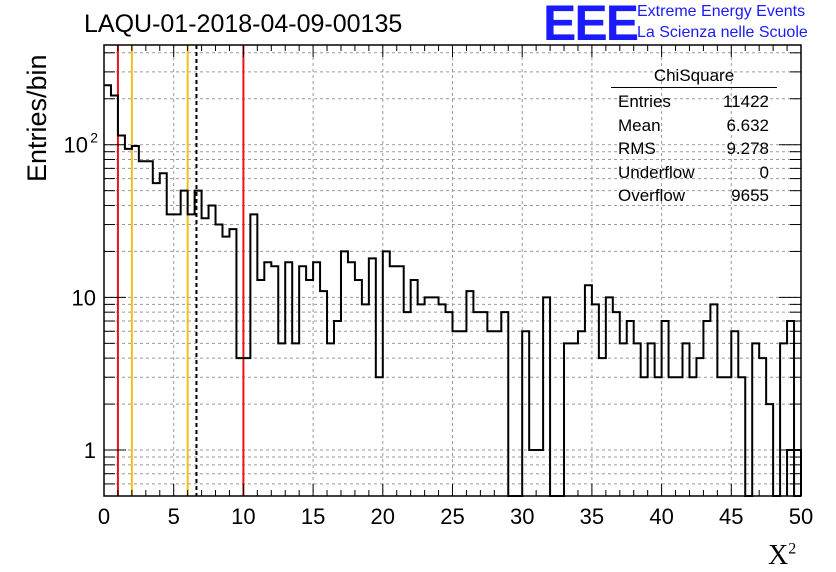 The image size is (836, 572). I want to click on x-tick-label: 40, so click(661, 516).